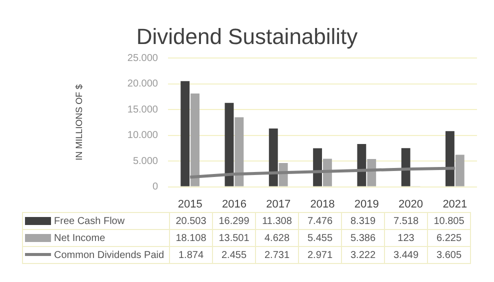  Describe the element at coordinates (320, 255) in the screenshot. I see `data-label: 2.971` at that location.